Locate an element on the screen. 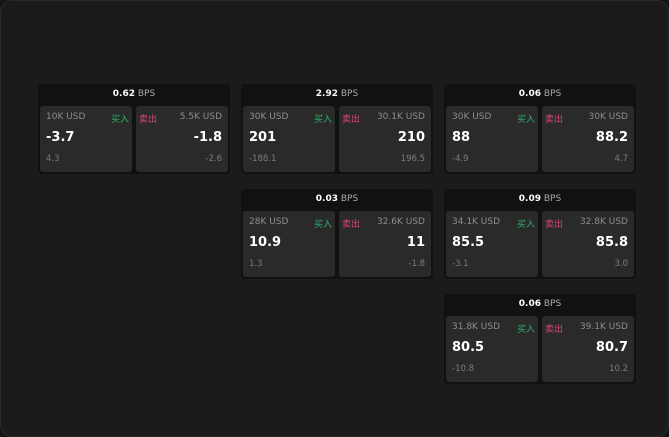 The height and width of the screenshot is (437, 669). sell-change: -1.8 is located at coordinates (416, 264).